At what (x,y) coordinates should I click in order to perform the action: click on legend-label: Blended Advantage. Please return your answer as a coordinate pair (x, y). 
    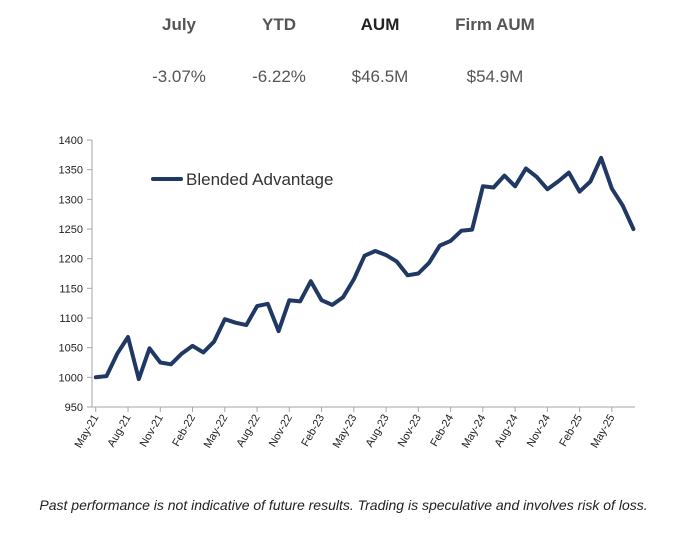
    Looking at the image, I should click on (259, 179).